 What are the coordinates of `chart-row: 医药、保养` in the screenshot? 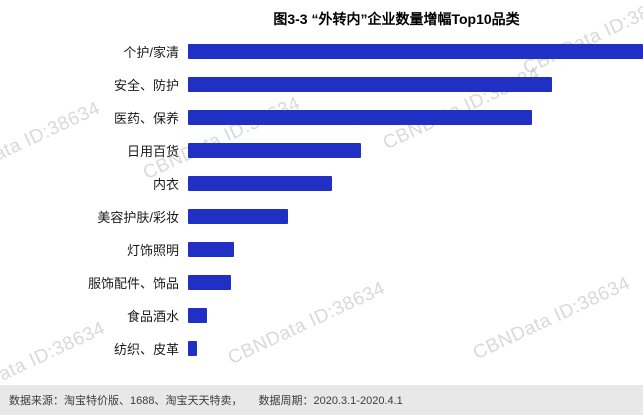 It's located at (321, 117).